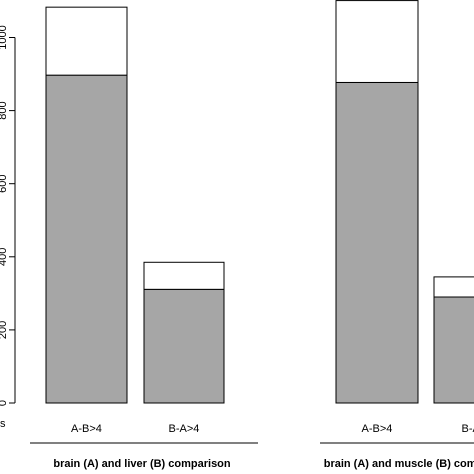 This screenshot has height=474, width=474. I want to click on y-tick-label: 800, so click(4, 110).